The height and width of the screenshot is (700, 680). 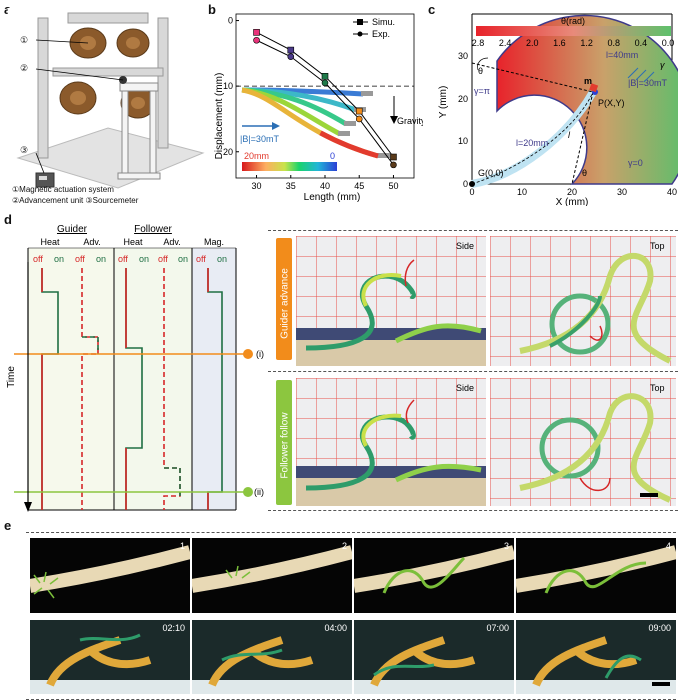 I want to click on e-top-4: 4, so click(x=596, y=575).